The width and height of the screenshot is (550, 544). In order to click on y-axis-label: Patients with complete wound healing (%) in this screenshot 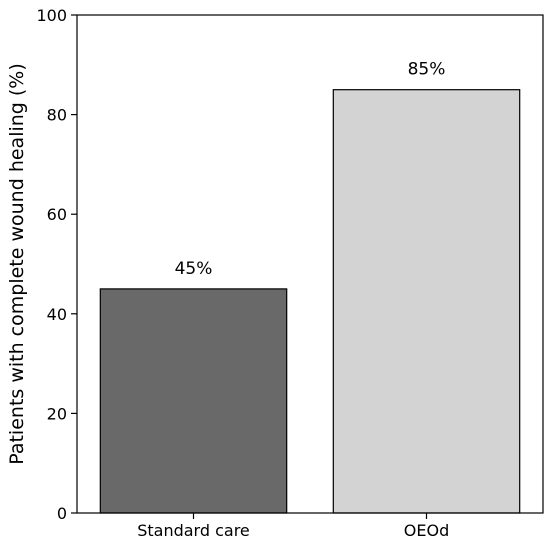, I will do `click(17, 264)`.